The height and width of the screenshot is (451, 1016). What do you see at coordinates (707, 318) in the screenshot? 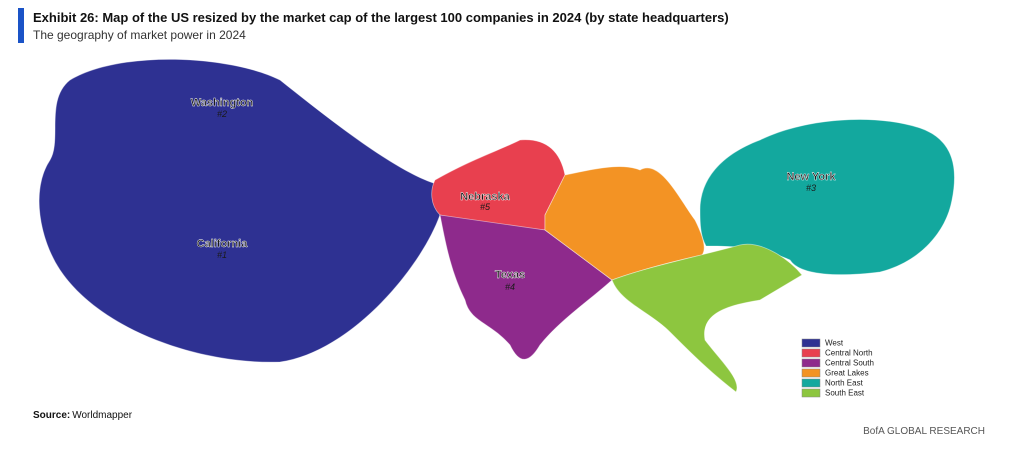
I see `region-south-east` at bounding box center [707, 318].